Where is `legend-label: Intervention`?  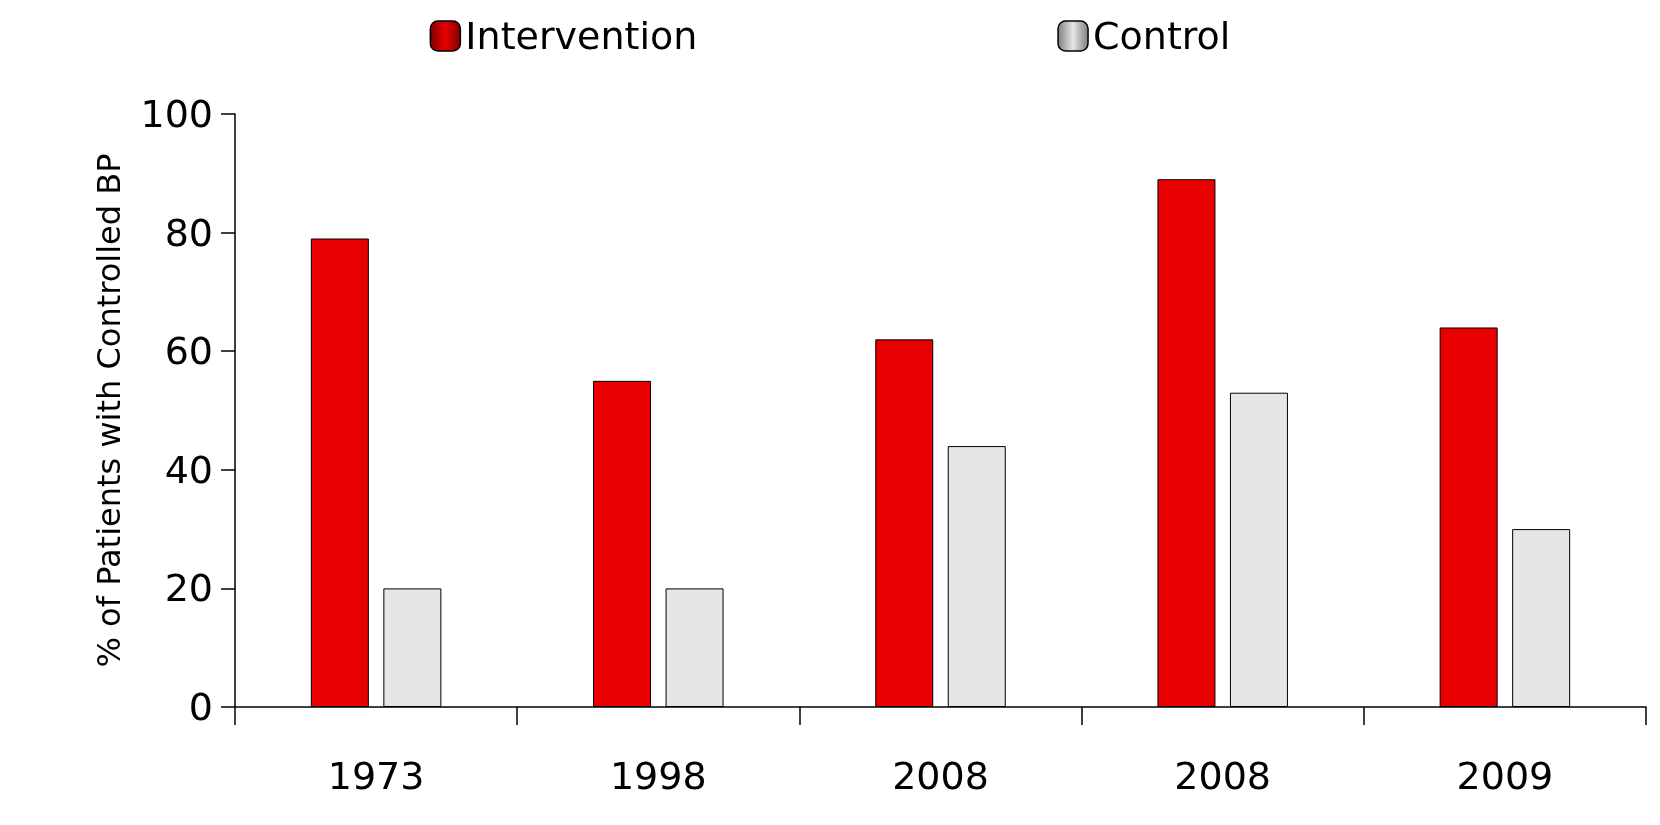 legend-label: Intervention is located at coordinates (581, 36).